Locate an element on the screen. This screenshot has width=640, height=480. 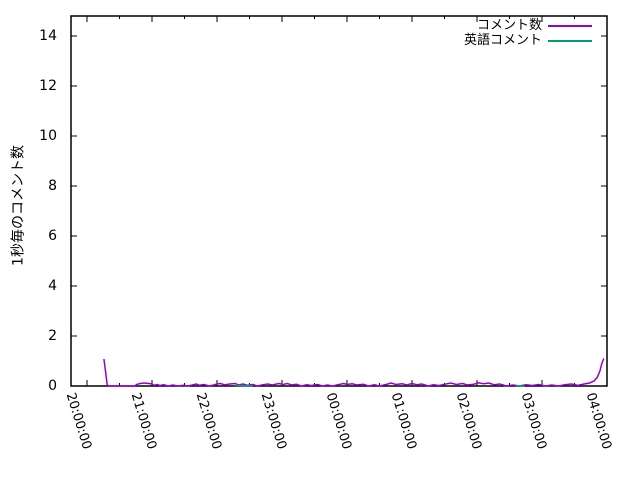
legend: コメント数 英語コメント is located at coordinates (296, 33).